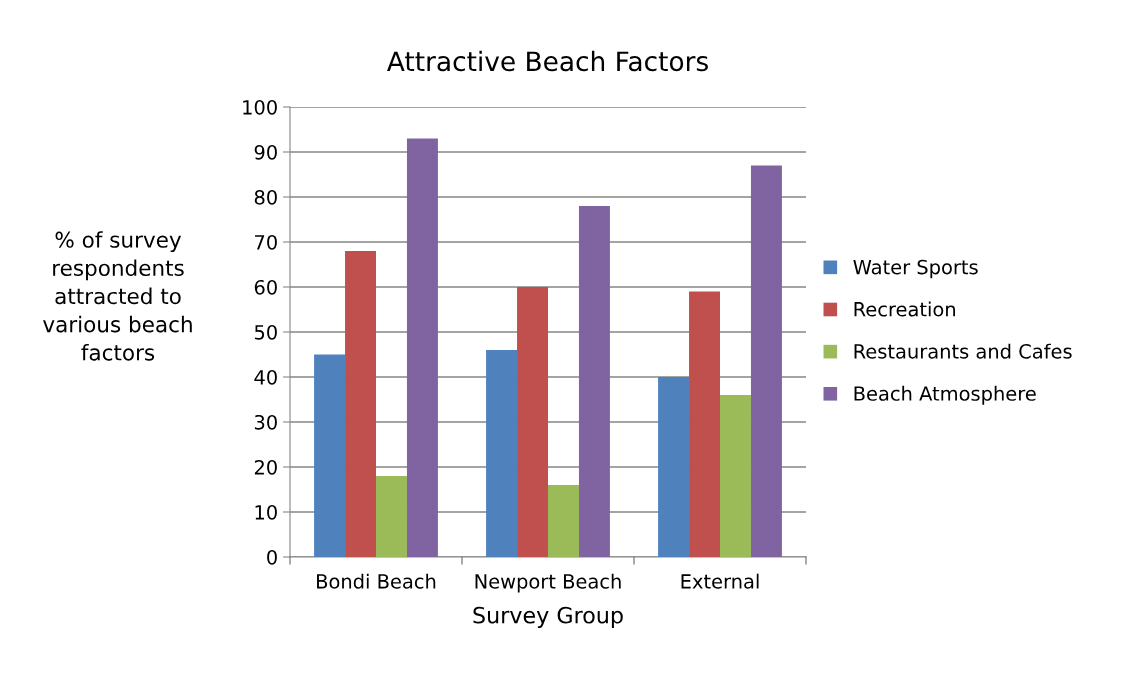 The height and width of the screenshot is (679, 1128). What do you see at coordinates (915, 269) in the screenshot?
I see `legend-label: Water Sports` at bounding box center [915, 269].